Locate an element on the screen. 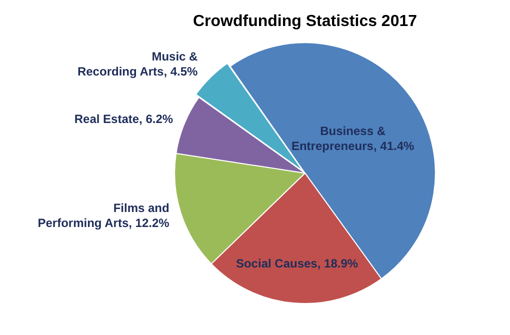 The width and height of the screenshot is (510, 335). slice-label: Music & Recording Arts, 4.5% is located at coordinates (137, 64).